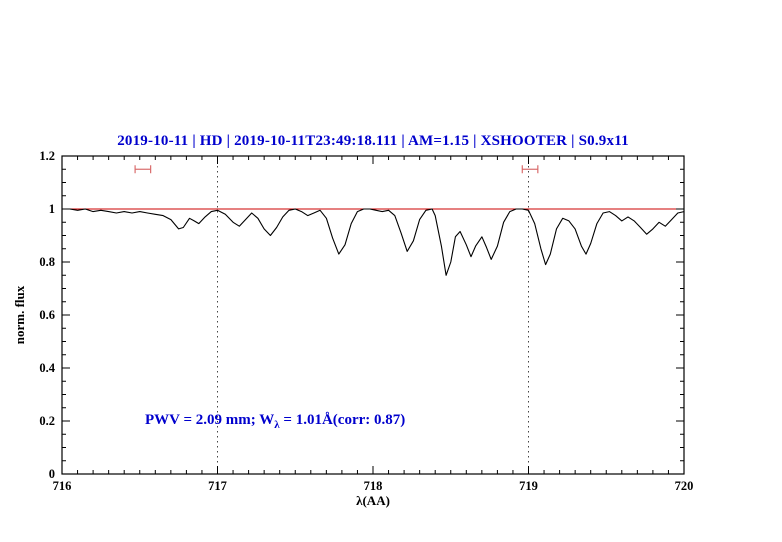 This screenshot has height=542, width=782. Describe the element at coordinates (217, 486) in the screenshot. I see `x-tick-label: 717` at that location.